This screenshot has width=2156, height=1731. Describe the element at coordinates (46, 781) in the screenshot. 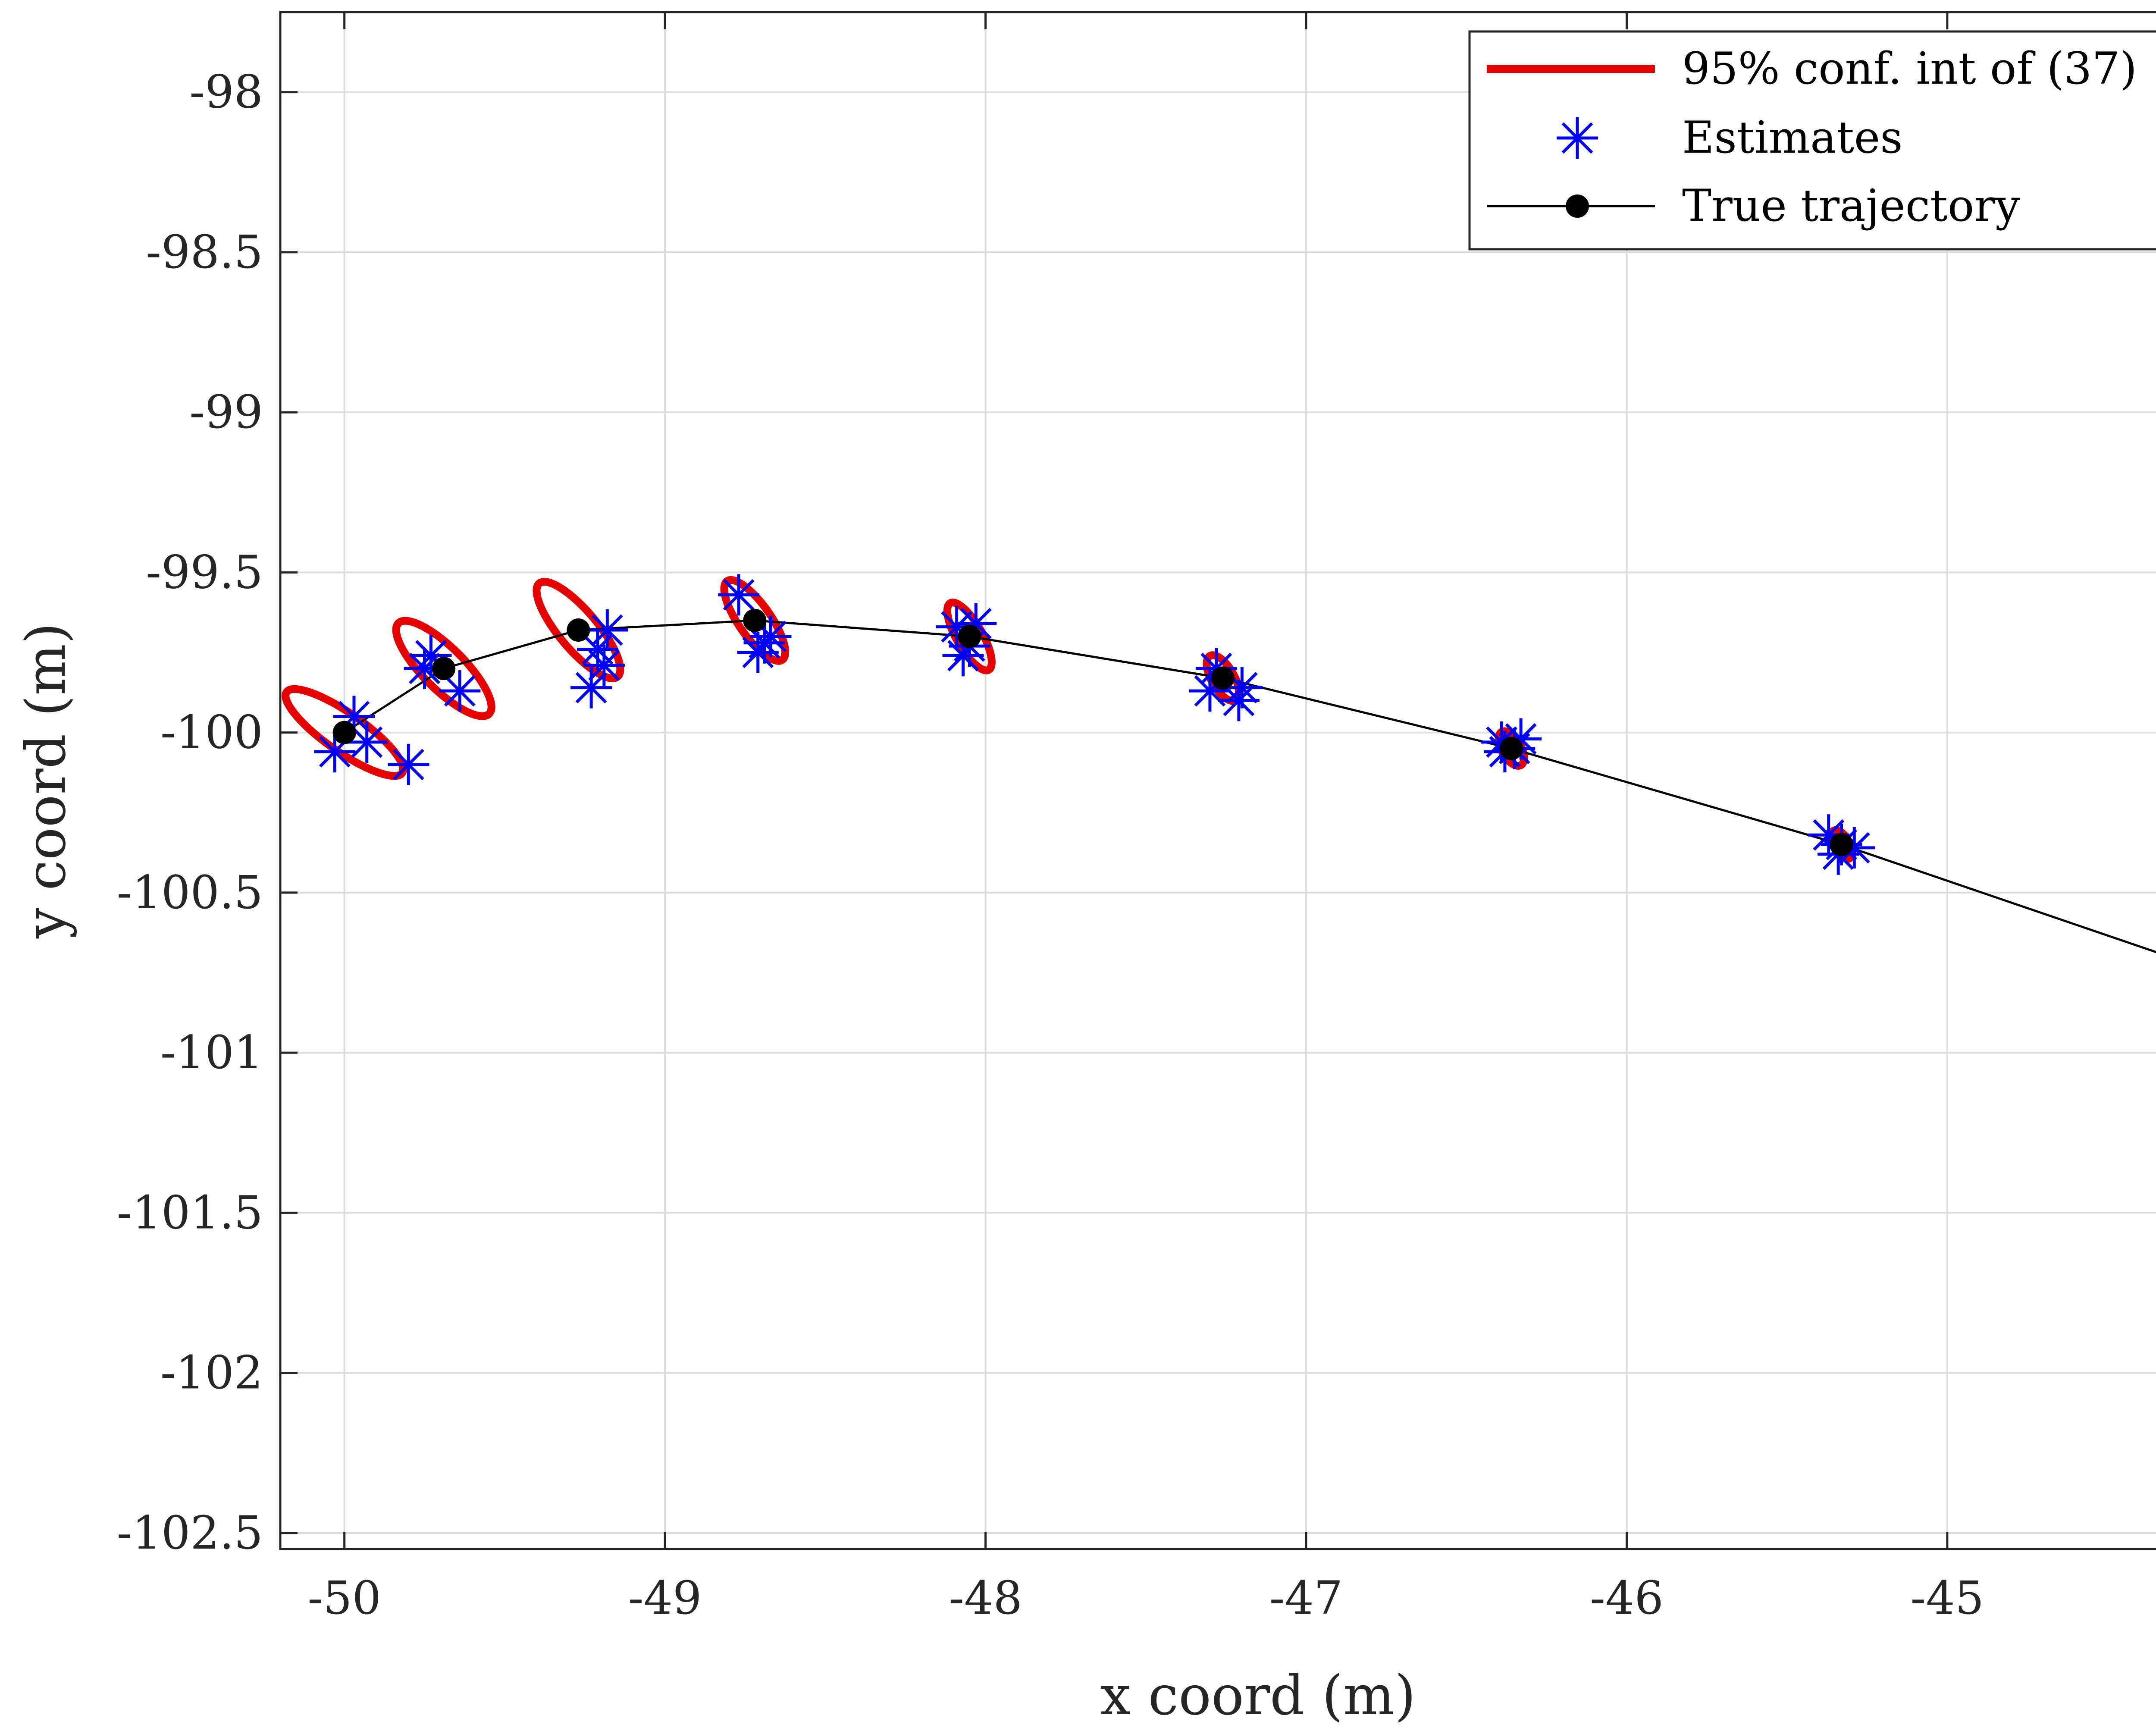

I see `y-axis-label: y coord (m)` at that location.